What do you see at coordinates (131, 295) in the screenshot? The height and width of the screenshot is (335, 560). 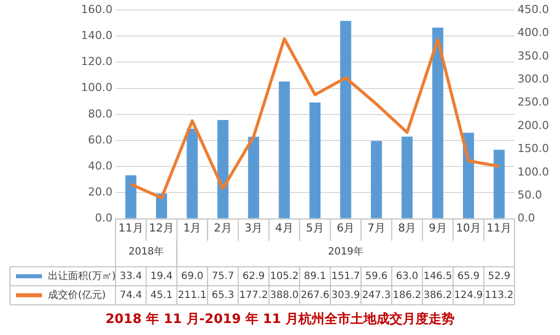 I see `data-label: 74.4` at bounding box center [131, 295].